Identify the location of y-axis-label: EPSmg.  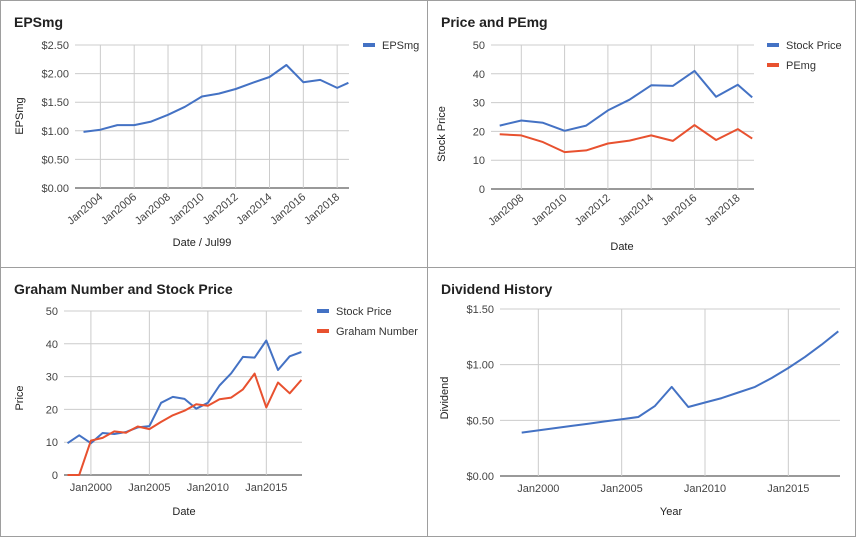
(20, 115).